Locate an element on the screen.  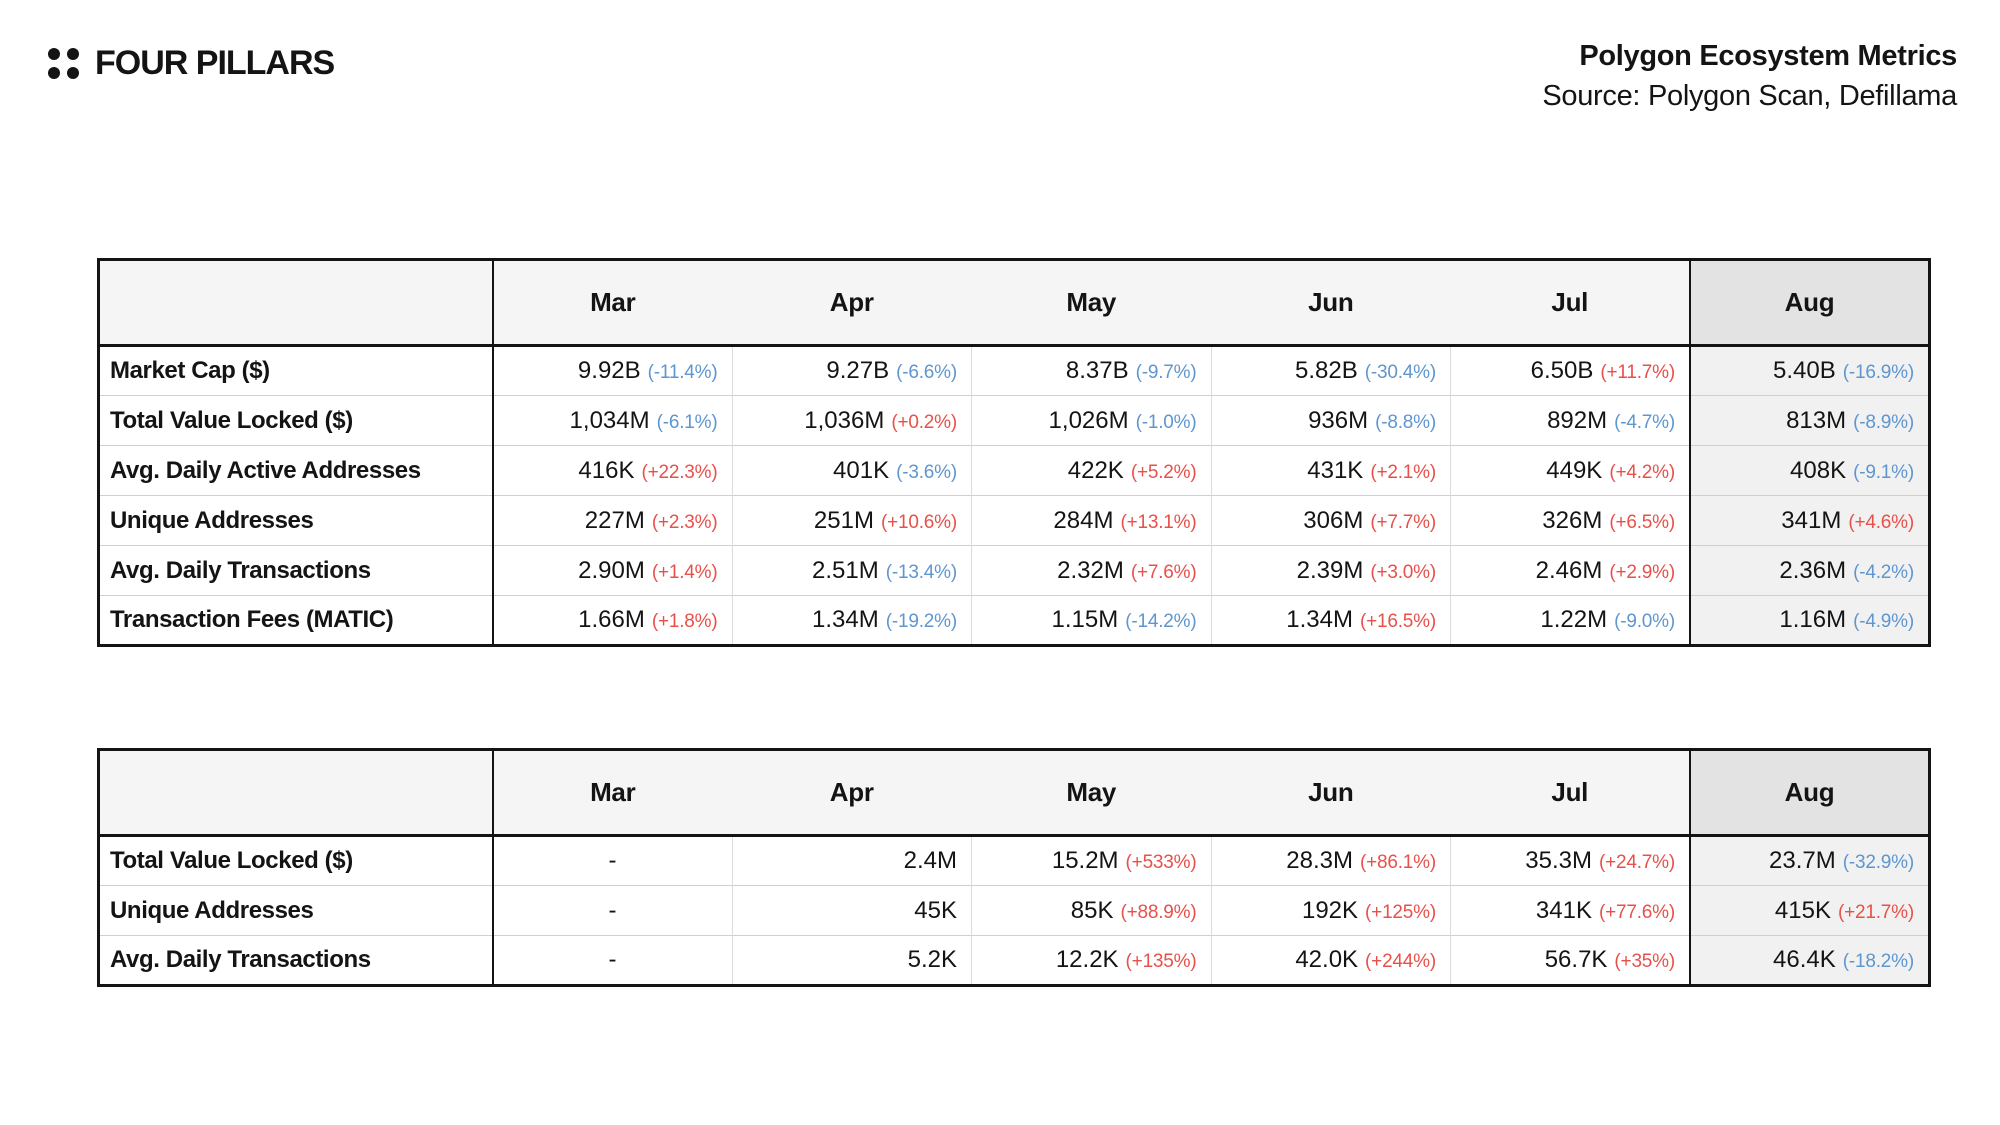
metric-value: 401K is located at coordinates (861, 470).